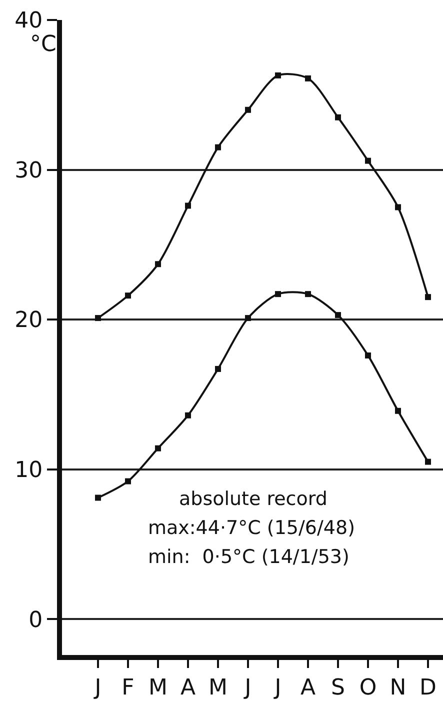 The image size is (443, 703). Describe the element at coordinates (128, 687) in the screenshot. I see `x-tick-label: F` at that location.